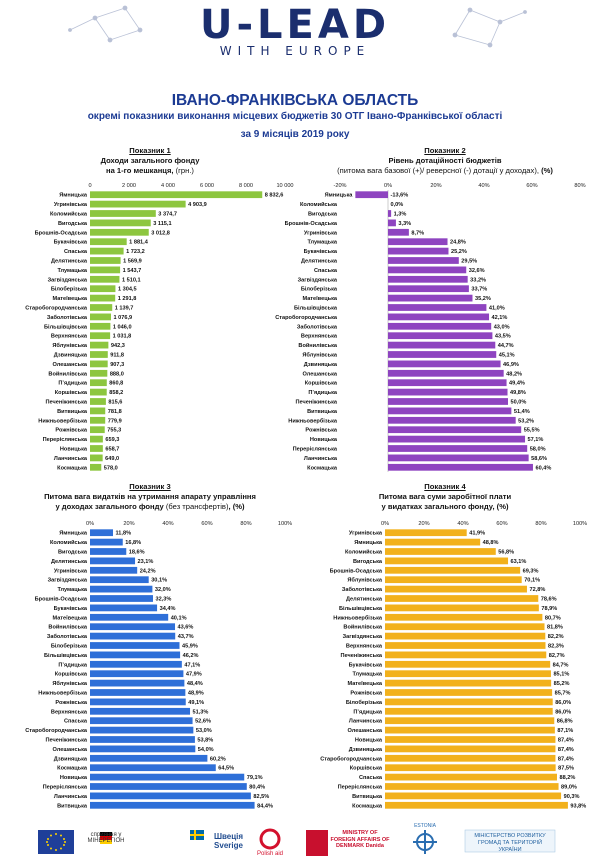 The width and height of the screenshot is (590, 863). Describe the element at coordinates (66, 656) in the screenshot. I see `chart3-category-label: Більшівцівська` at that location.